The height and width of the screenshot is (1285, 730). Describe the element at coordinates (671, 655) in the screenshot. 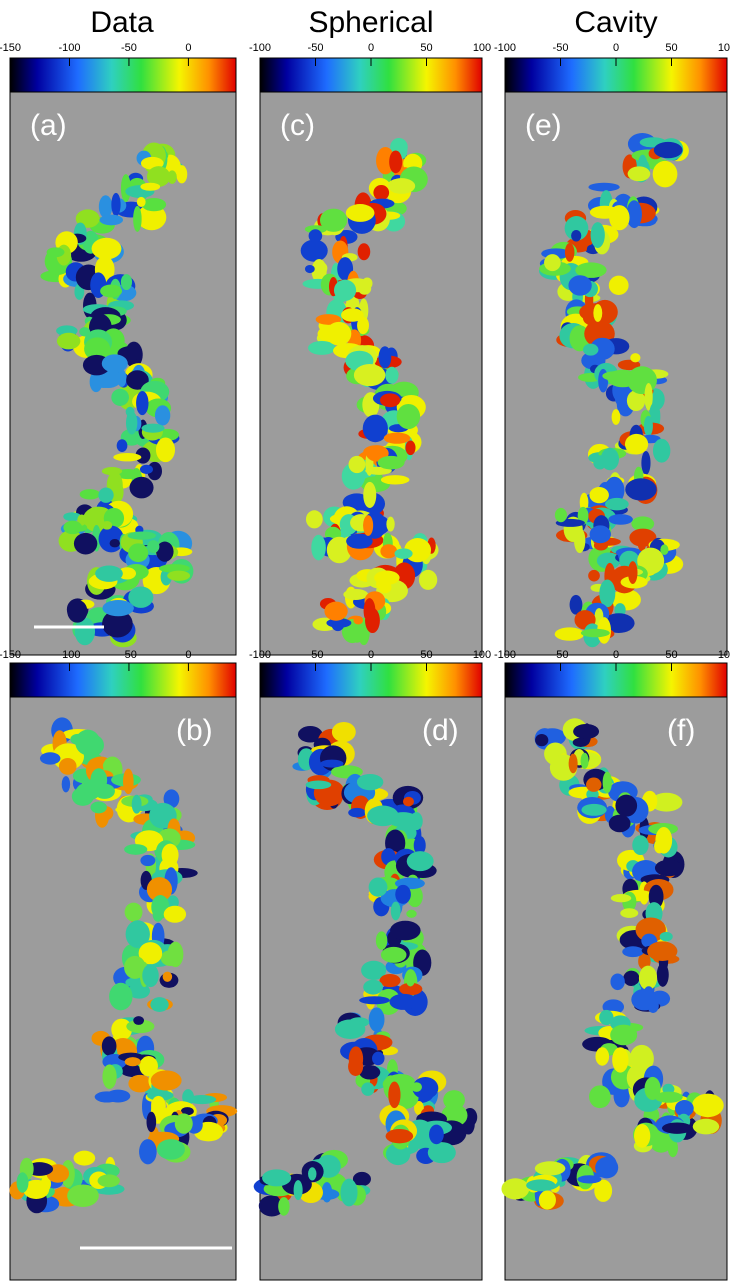

I see `tick-label: 50` at that location.